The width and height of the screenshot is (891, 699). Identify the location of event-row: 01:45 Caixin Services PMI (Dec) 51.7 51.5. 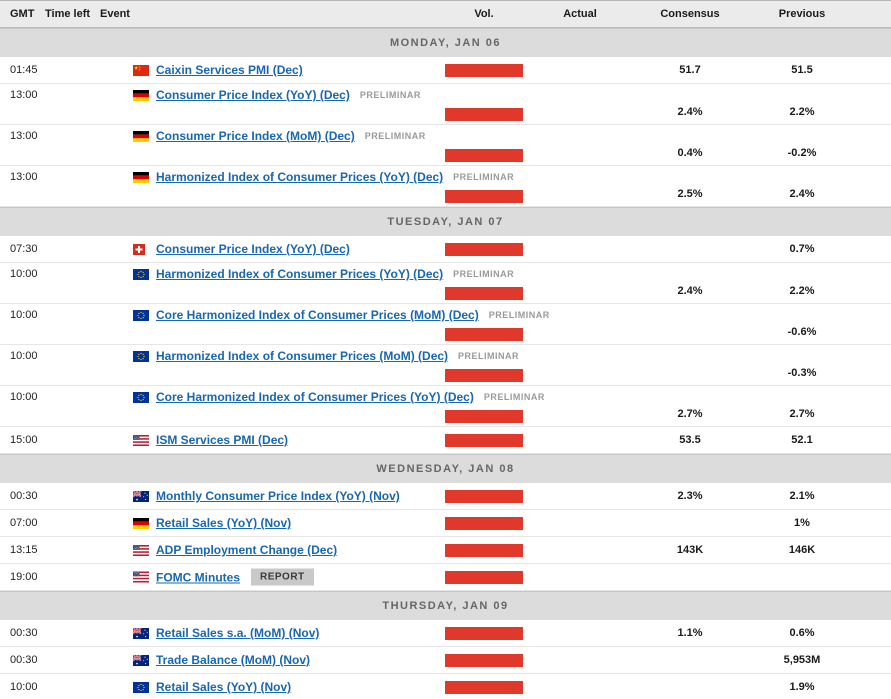
(445, 70).